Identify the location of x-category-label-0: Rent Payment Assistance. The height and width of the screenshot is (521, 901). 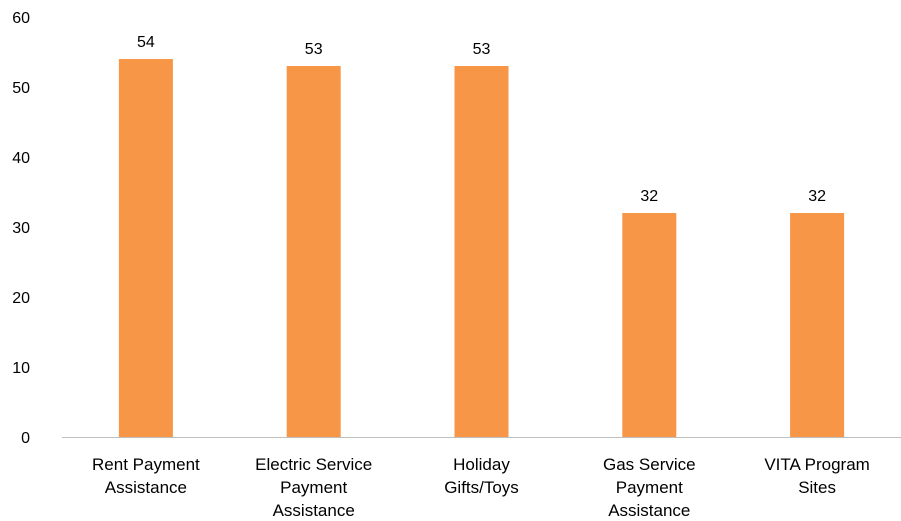
(146, 476).